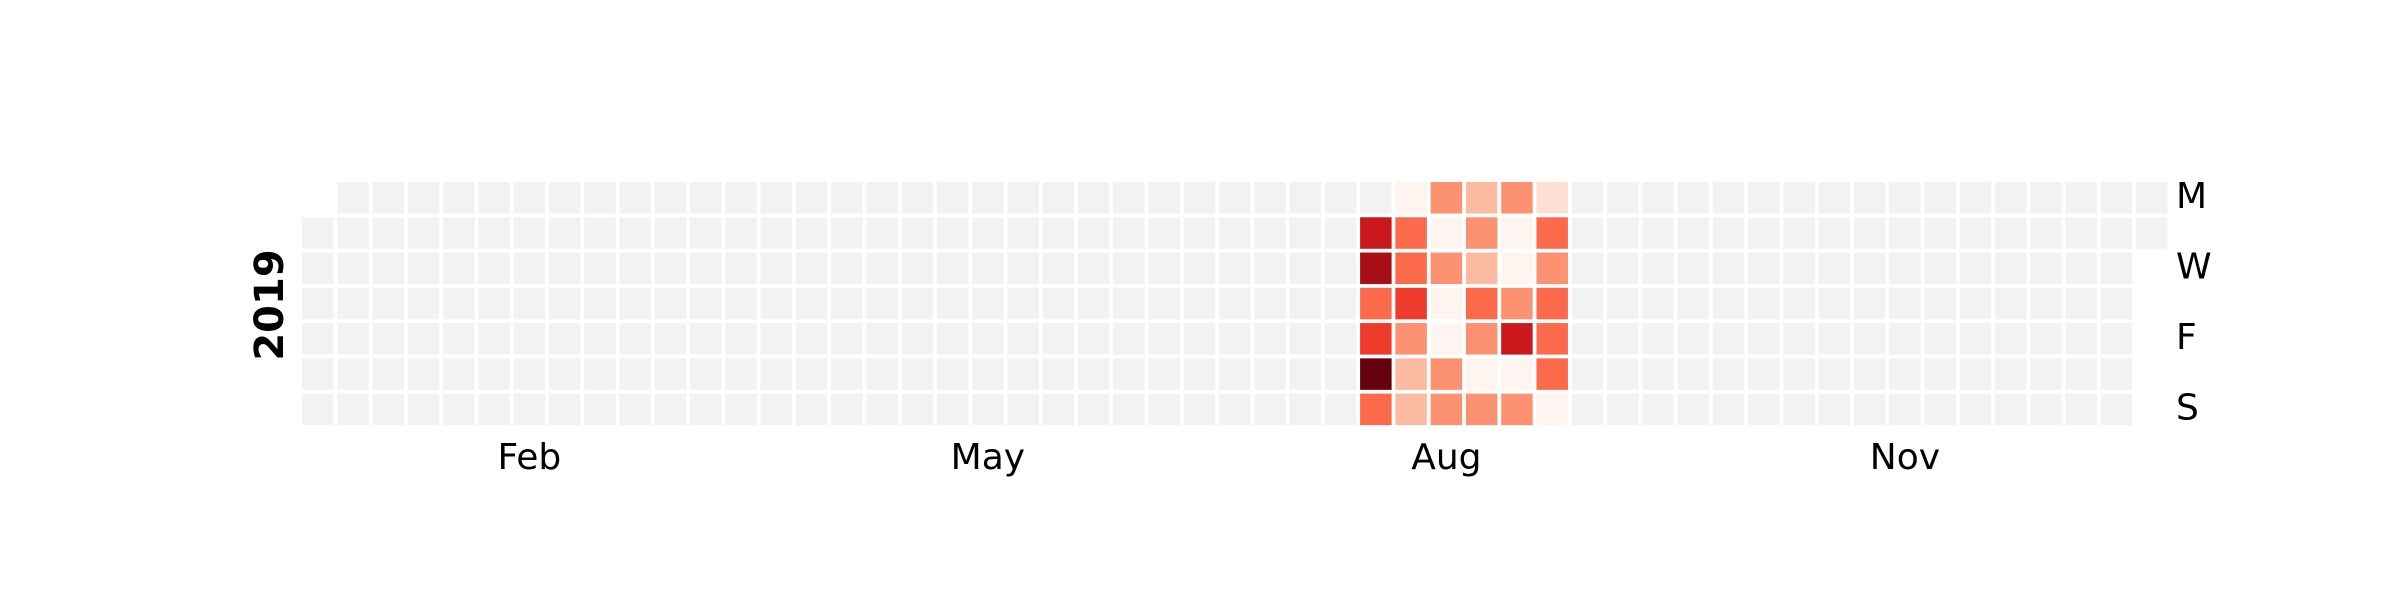 The height and width of the screenshot is (600, 2400). I want to click on x-tick-label: Nov, so click(1905, 457).